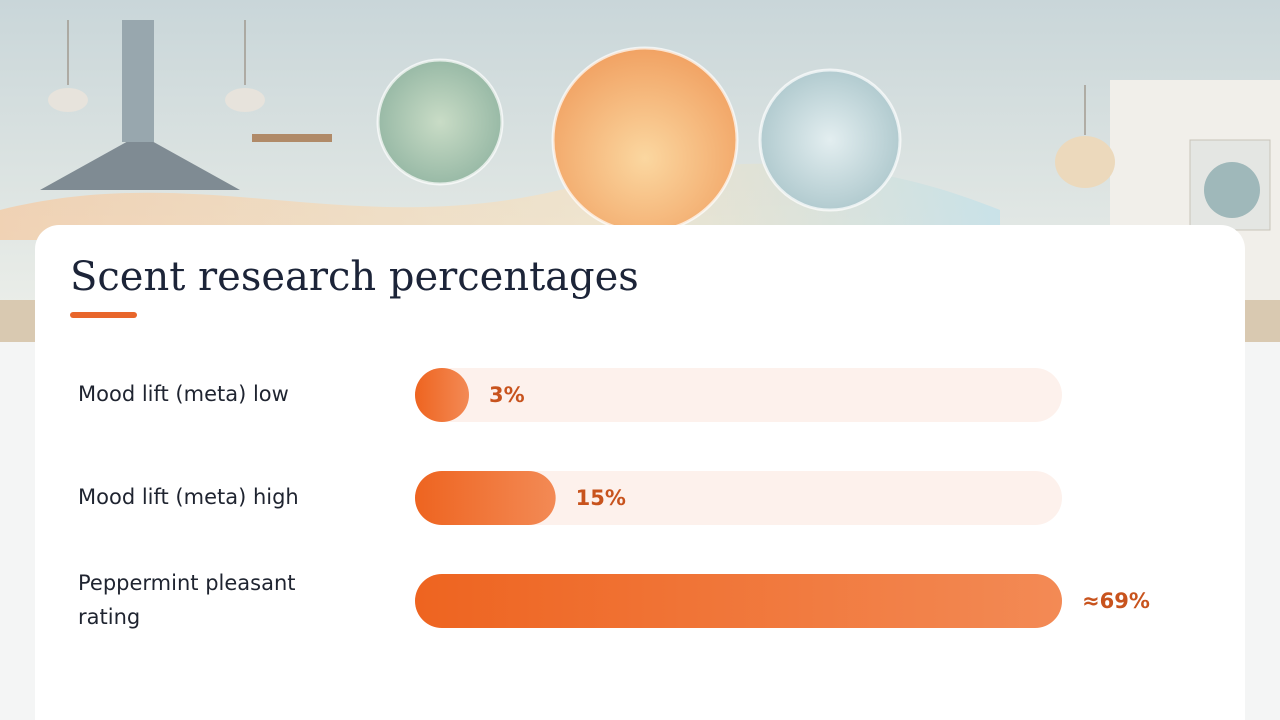  What do you see at coordinates (188, 497) in the screenshot?
I see `category-label: Mood lift (meta) high` at bounding box center [188, 497].